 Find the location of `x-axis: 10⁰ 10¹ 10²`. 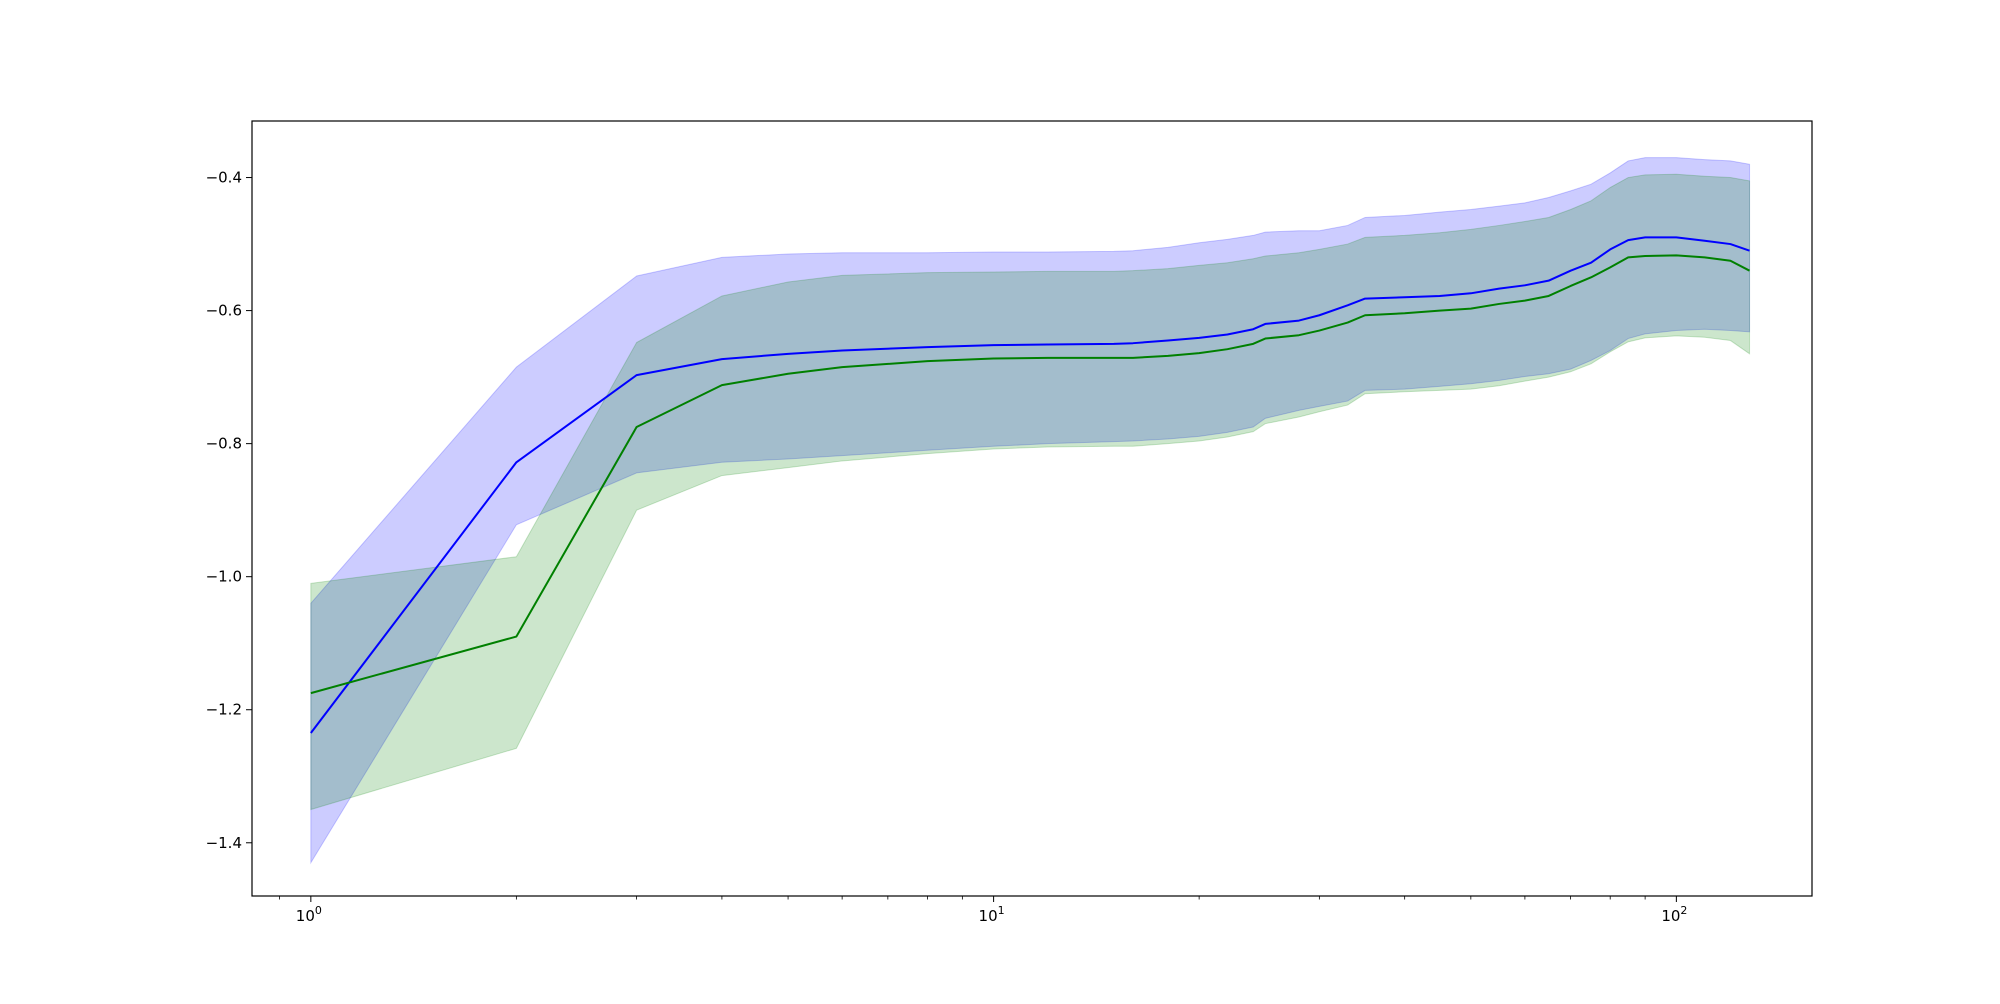

x-axis: 10⁰ 10¹ 10² is located at coordinates (983, 910).